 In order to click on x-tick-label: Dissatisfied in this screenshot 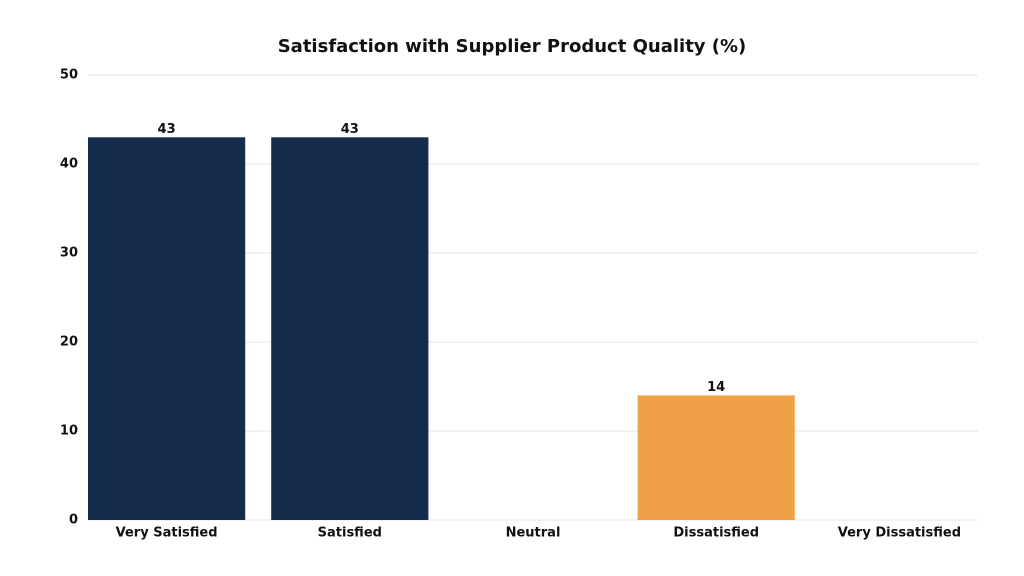, I will do `click(716, 533)`.